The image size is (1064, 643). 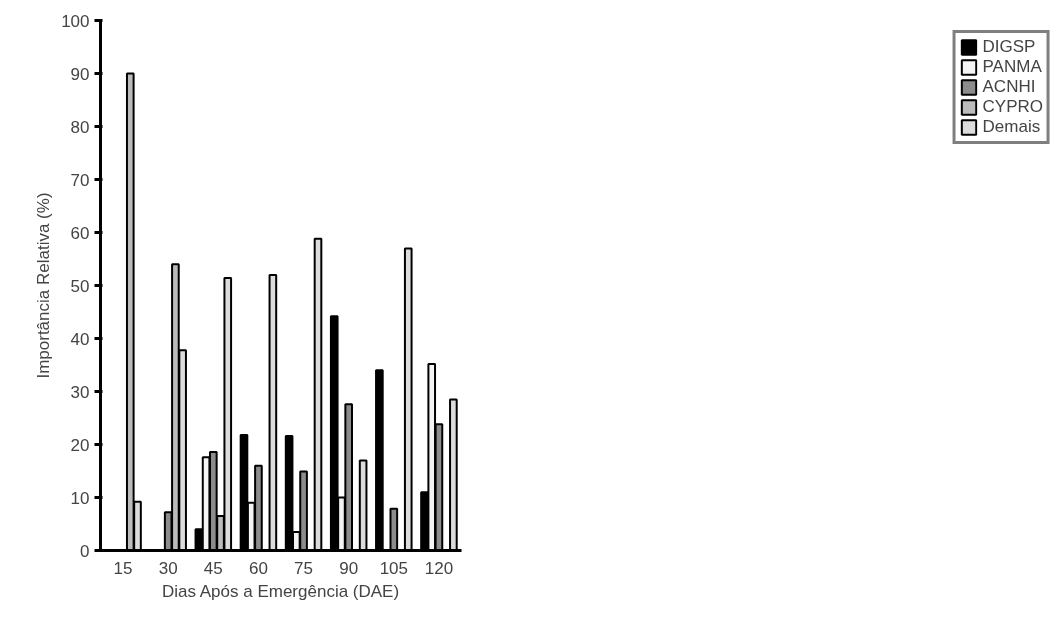 I want to click on y-tick-label: 80, so click(x=80, y=127).